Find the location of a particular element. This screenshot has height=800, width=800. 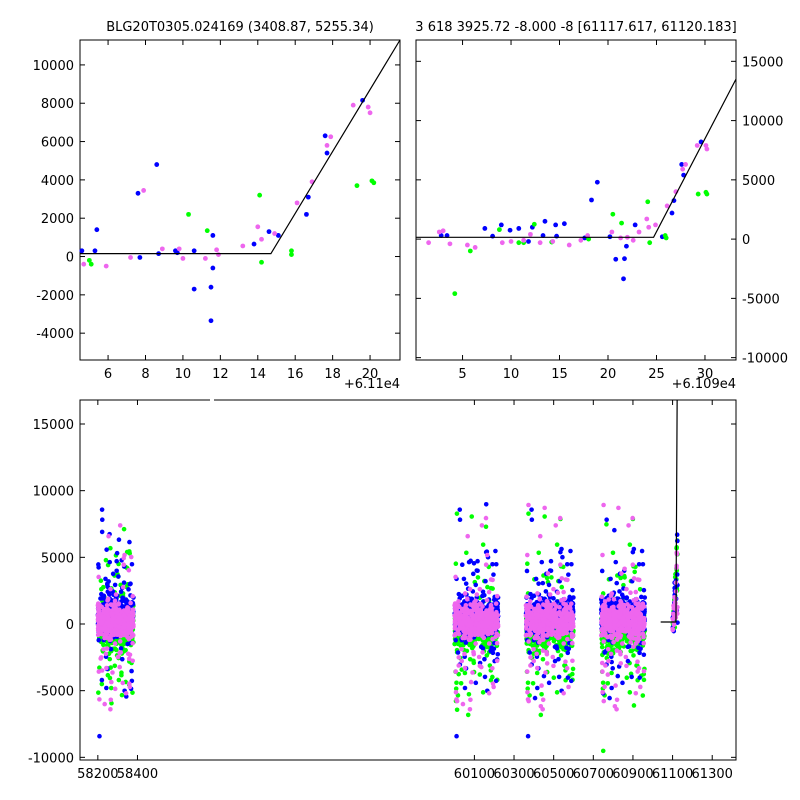

top-right-xtick-label: 25 is located at coordinates (656, 374).